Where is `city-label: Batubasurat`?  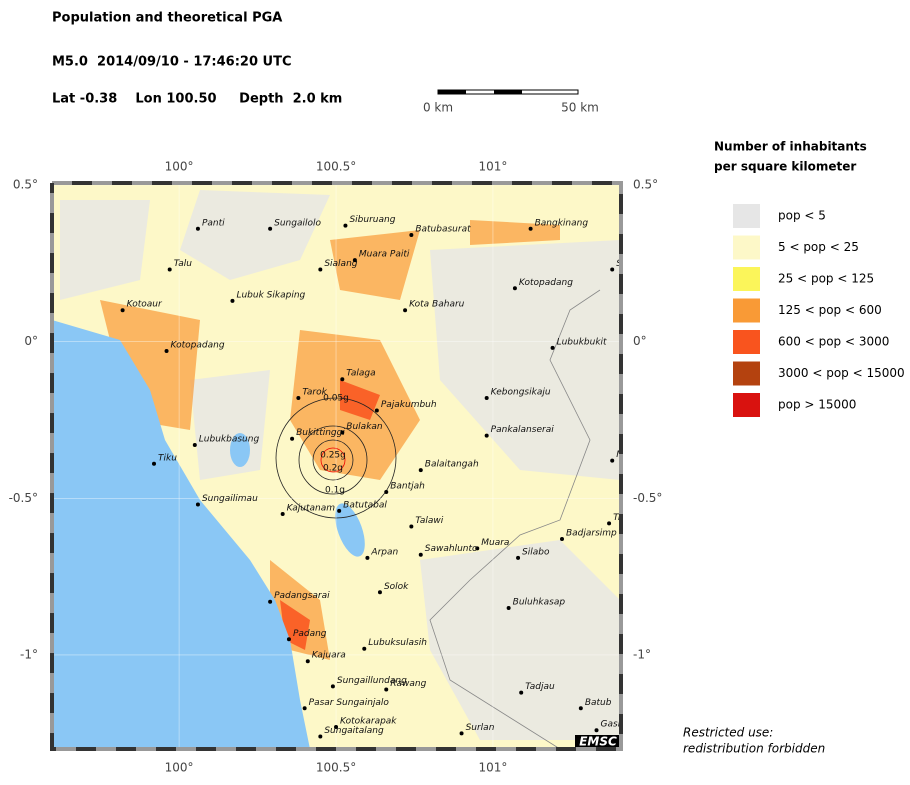 city-label: Batubasurat is located at coordinates (443, 230).